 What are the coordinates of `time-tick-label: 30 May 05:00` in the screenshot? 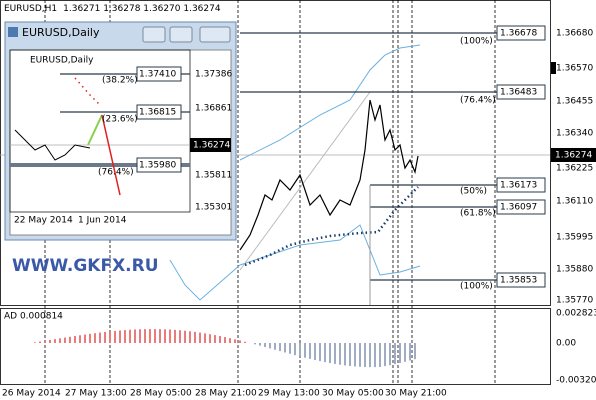 It's located at (353, 394).